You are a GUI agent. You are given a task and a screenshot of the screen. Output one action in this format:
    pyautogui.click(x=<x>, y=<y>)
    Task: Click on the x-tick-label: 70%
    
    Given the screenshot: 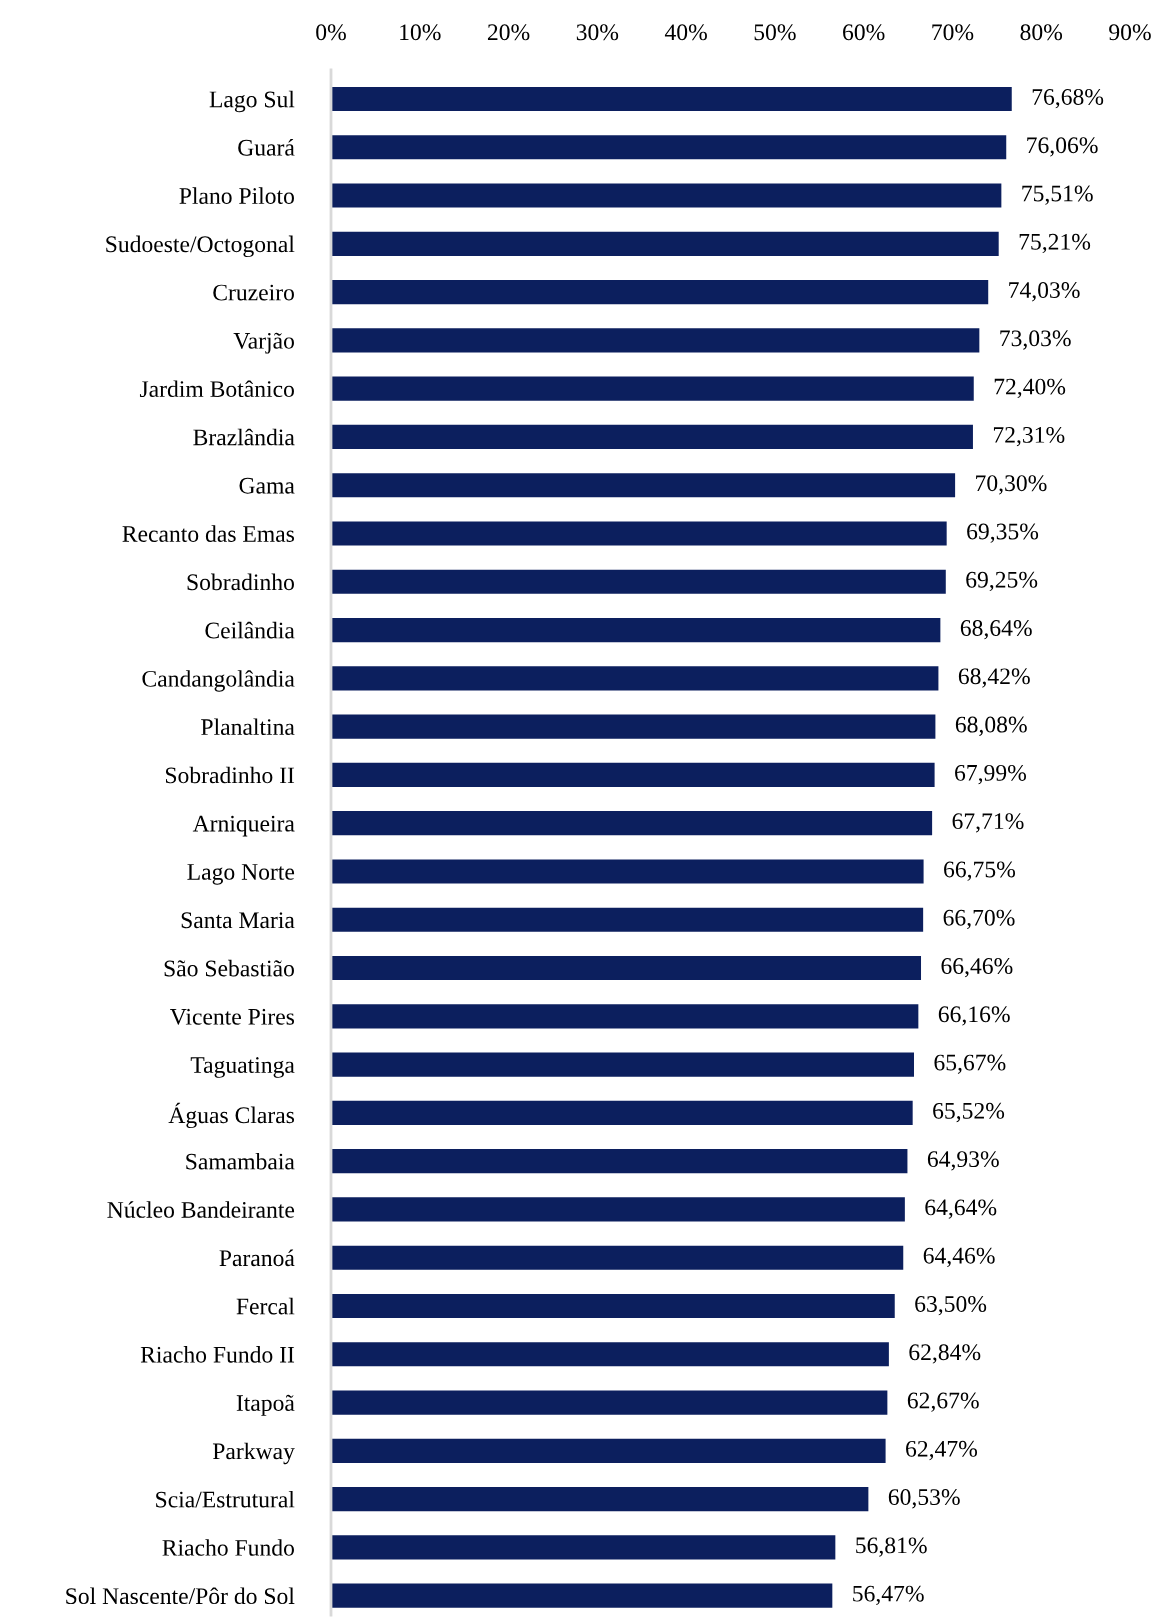 What is the action you would take?
    pyautogui.click(x=953, y=32)
    